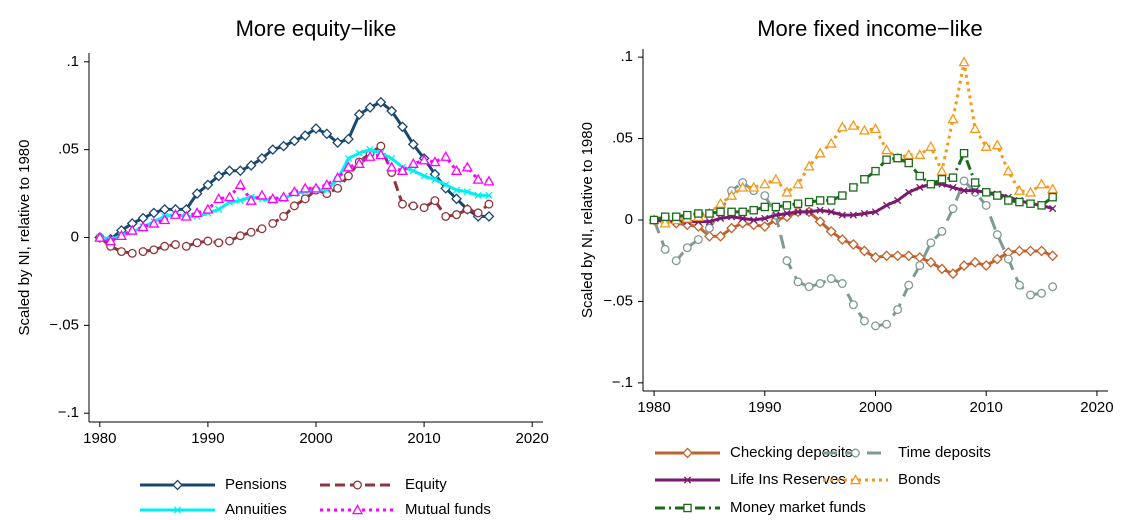  Describe the element at coordinates (68, 149) in the screenshot. I see `y-tick-label: .05` at that location.